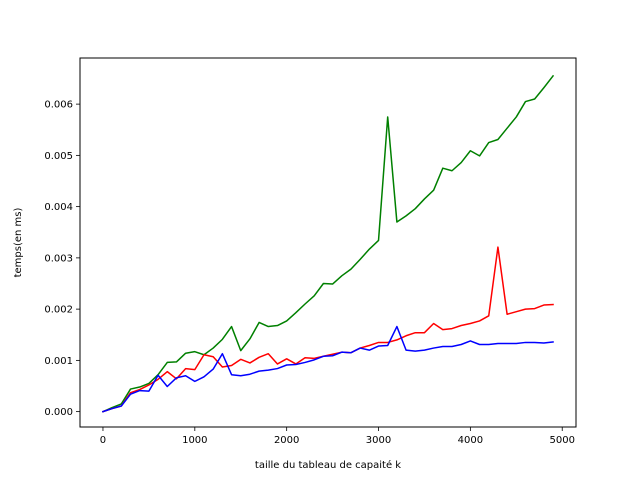 The width and height of the screenshot is (640, 480). What do you see at coordinates (470, 440) in the screenshot?
I see `x-tick-label: 4000` at bounding box center [470, 440].